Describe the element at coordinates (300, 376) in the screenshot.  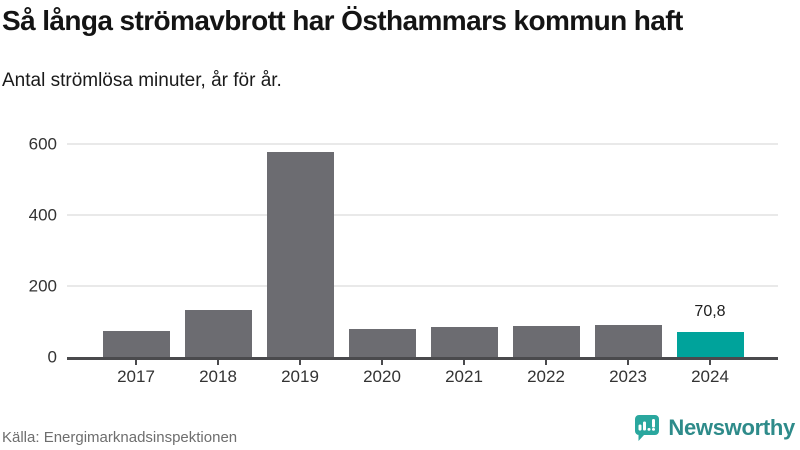
I see `x-axis-tick-label: 2019` at that location.